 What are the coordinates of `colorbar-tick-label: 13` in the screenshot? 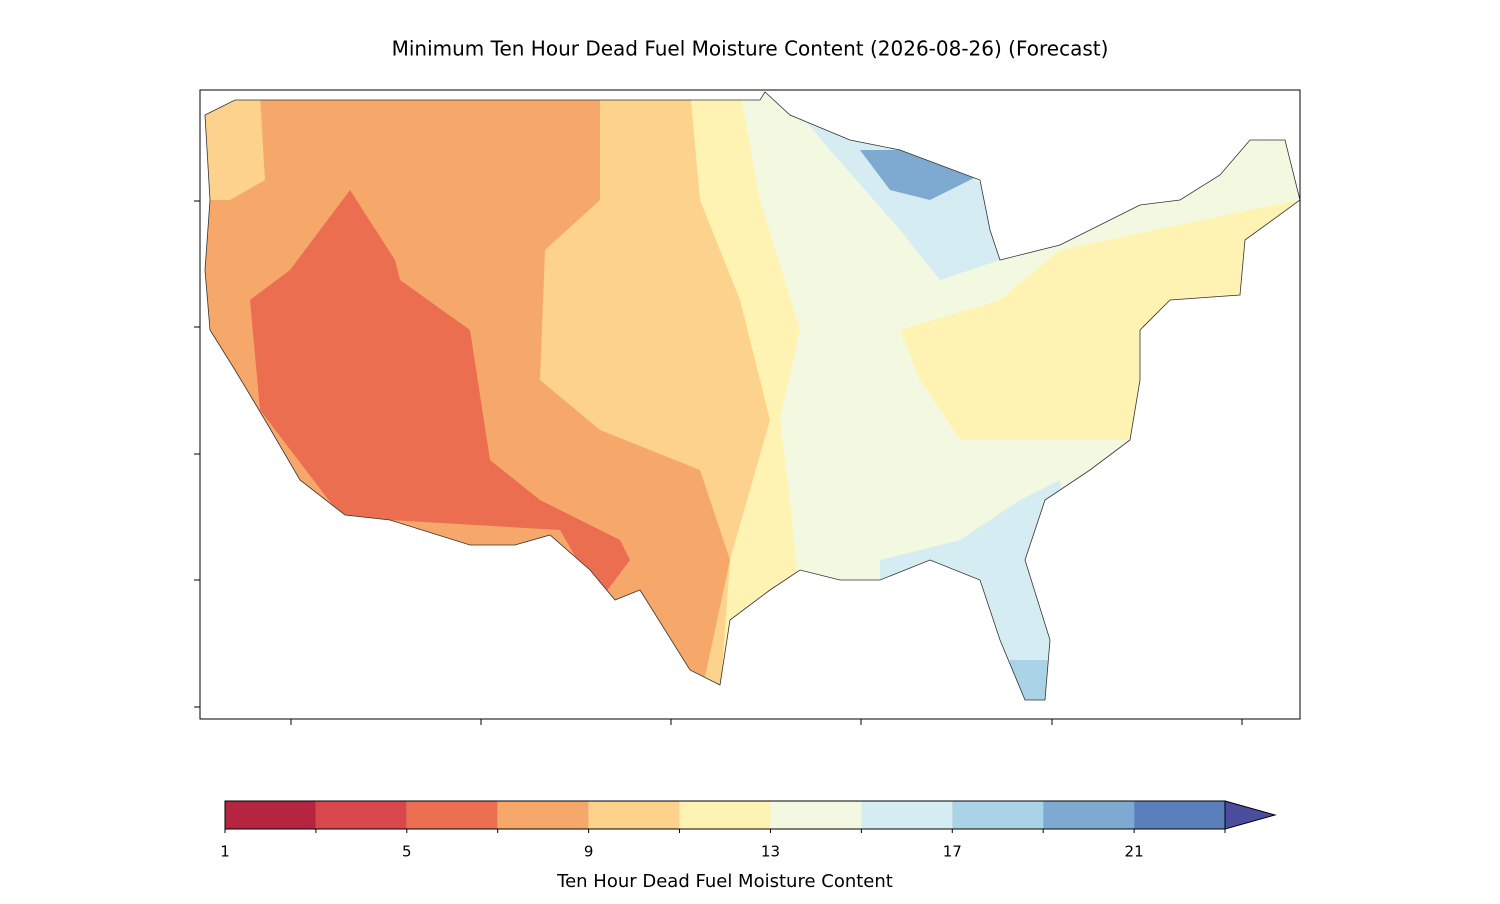 It's located at (770, 852).